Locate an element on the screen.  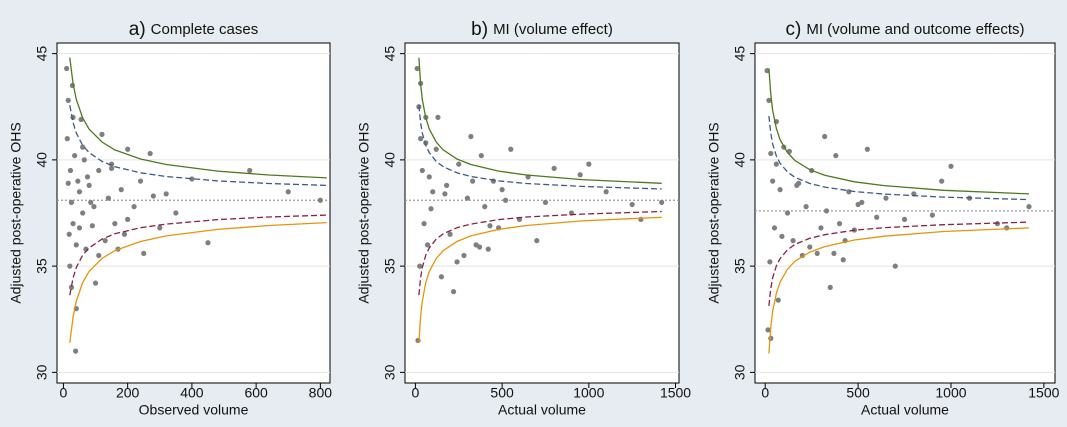
y-tick-label: 30 is located at coordinates (42, 372).